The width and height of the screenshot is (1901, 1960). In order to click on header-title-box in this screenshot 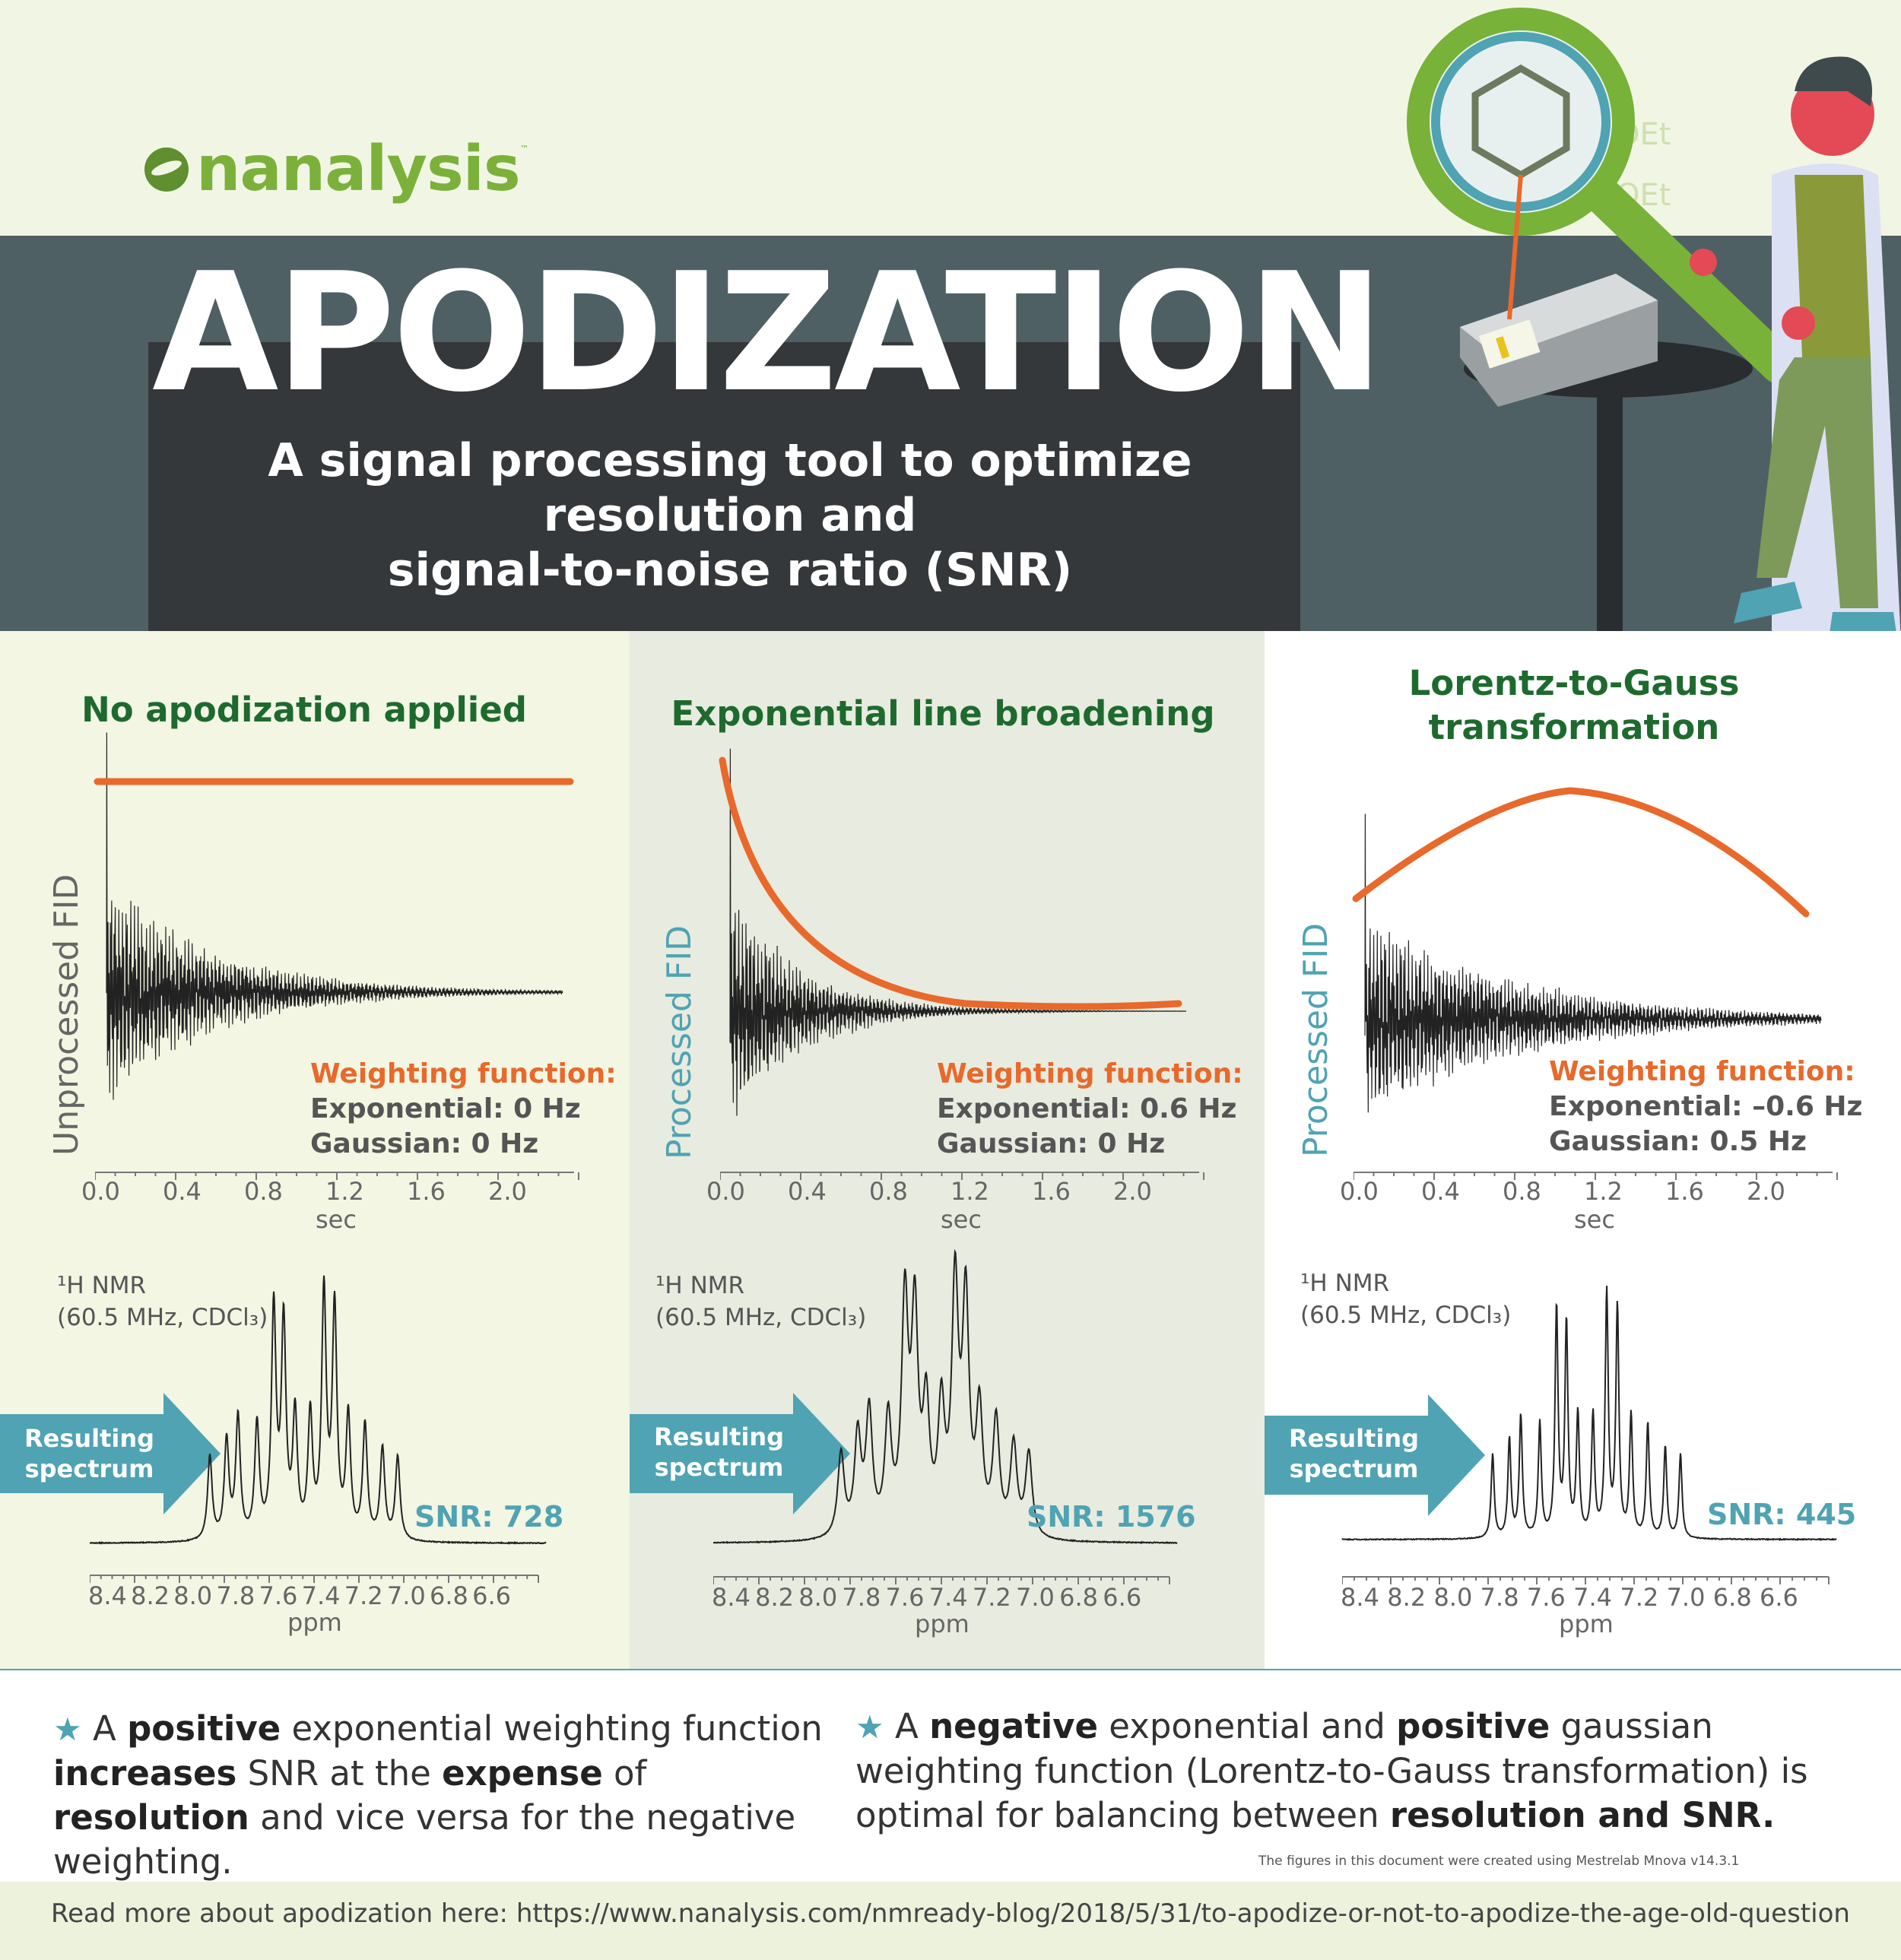, I will do `click(724, 486)`.